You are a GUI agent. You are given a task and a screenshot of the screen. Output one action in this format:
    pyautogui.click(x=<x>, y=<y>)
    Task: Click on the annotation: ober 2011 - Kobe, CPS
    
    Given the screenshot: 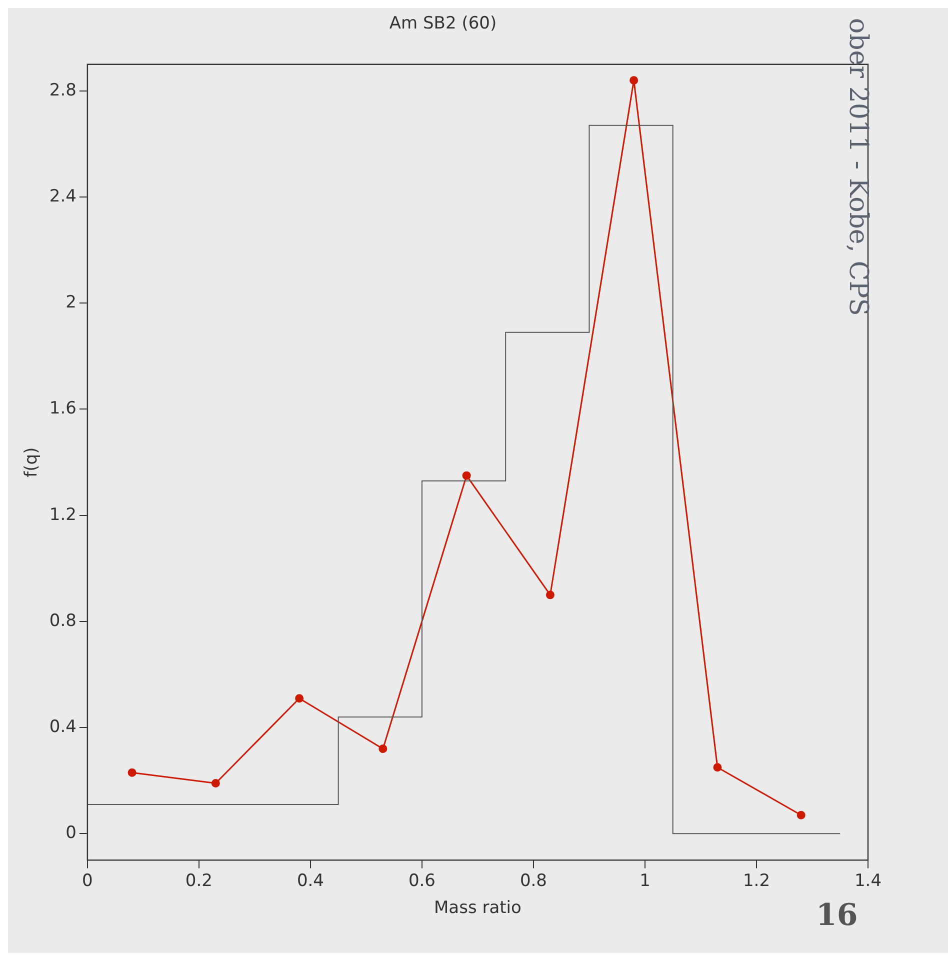 What is the action you would take?
    pyautogui.click(x=858, y=167)
    